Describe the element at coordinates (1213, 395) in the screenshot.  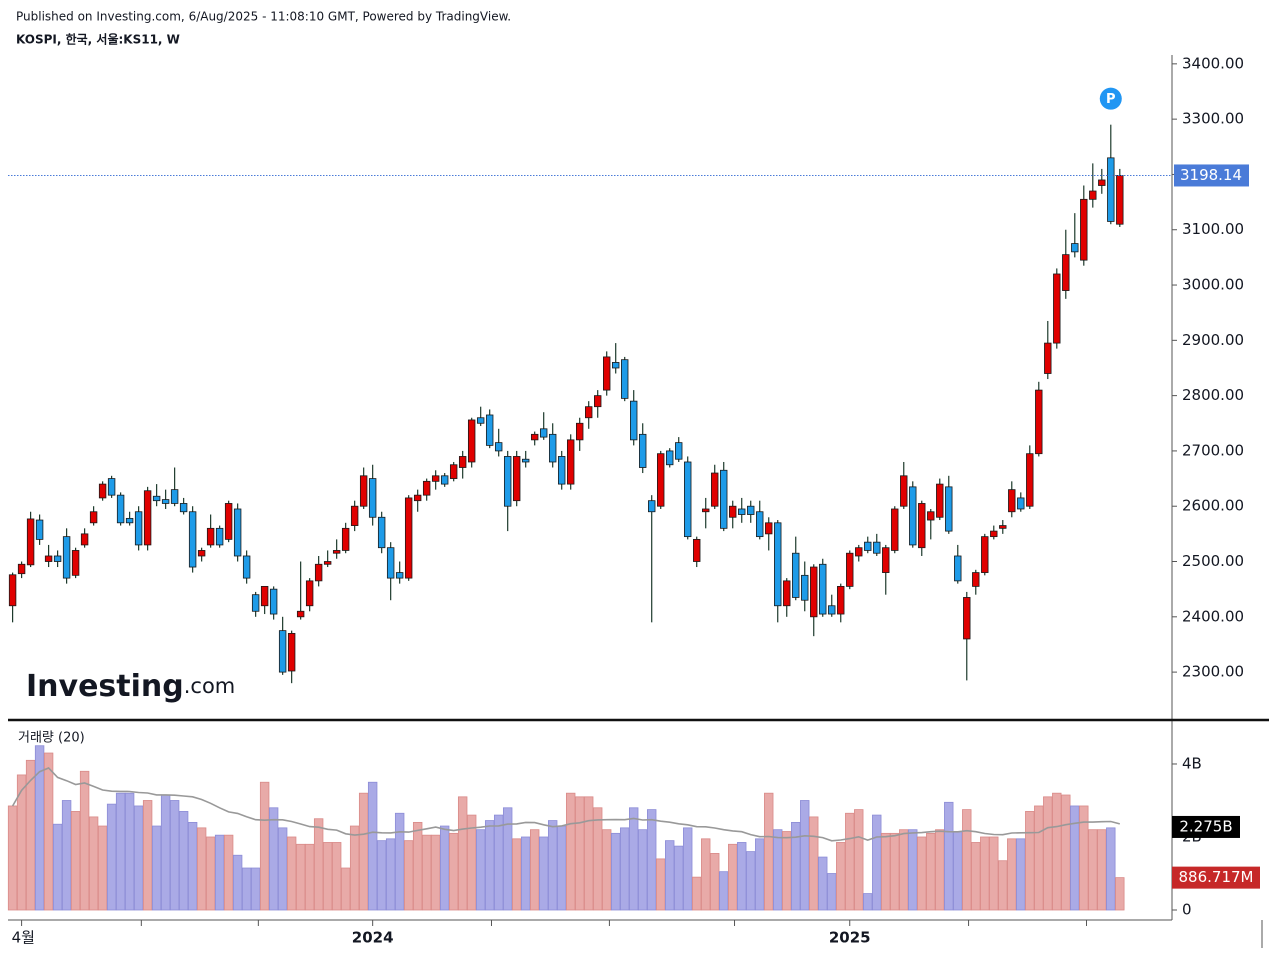
I see `y-tick-label: 2800.00` at that location.